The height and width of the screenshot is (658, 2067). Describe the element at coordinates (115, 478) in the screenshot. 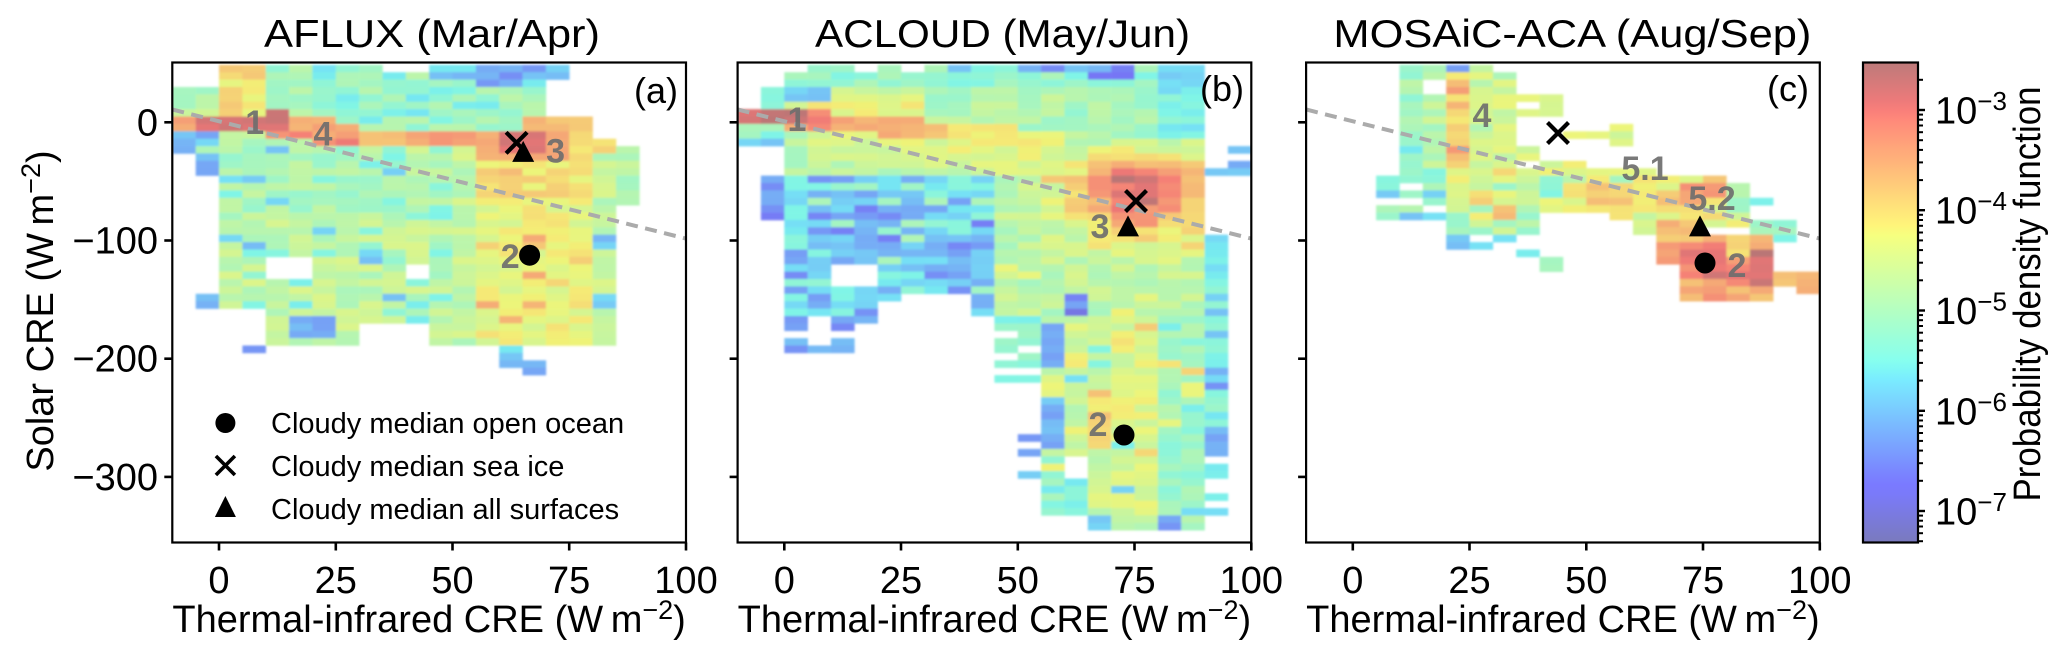

I see `svg-text: −300` at that location.